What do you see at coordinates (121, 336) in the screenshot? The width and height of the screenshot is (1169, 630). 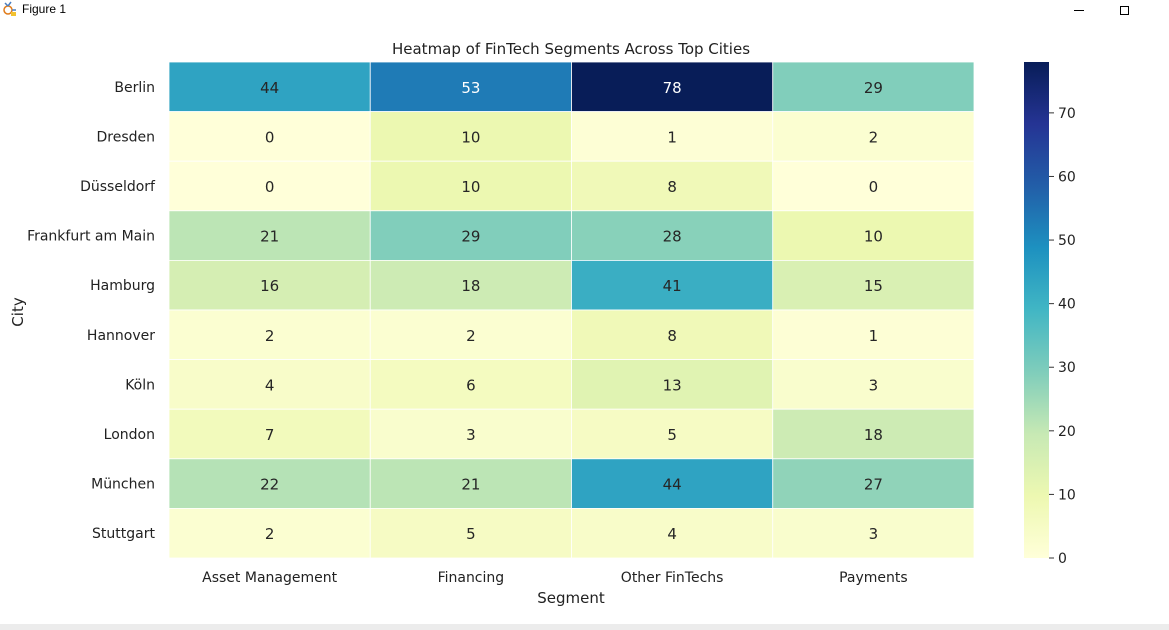 I see `row-label: Hannover` at bounding box center [121, 336].